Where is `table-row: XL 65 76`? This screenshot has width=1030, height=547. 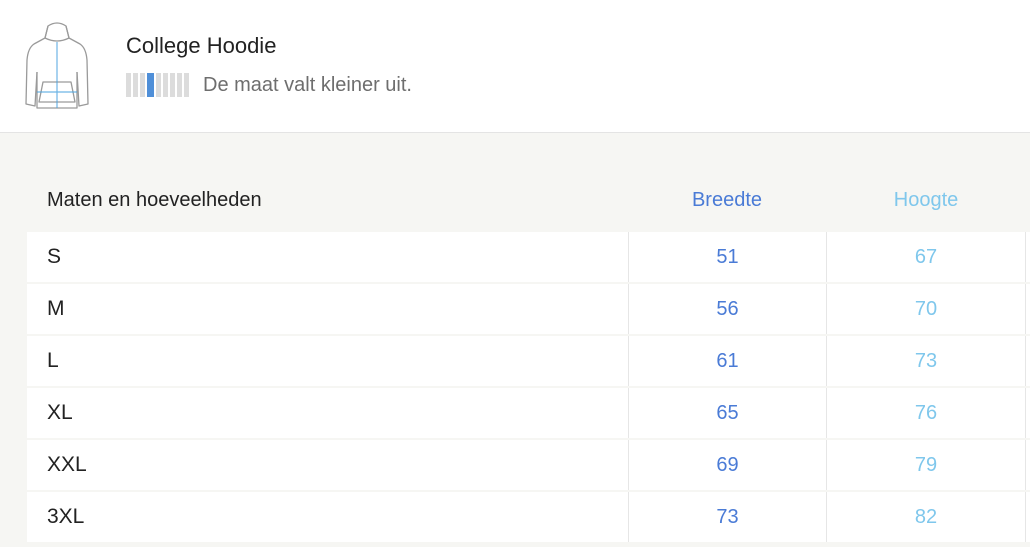 table-row: XL 65 76 is located at coordinates (528, 413).